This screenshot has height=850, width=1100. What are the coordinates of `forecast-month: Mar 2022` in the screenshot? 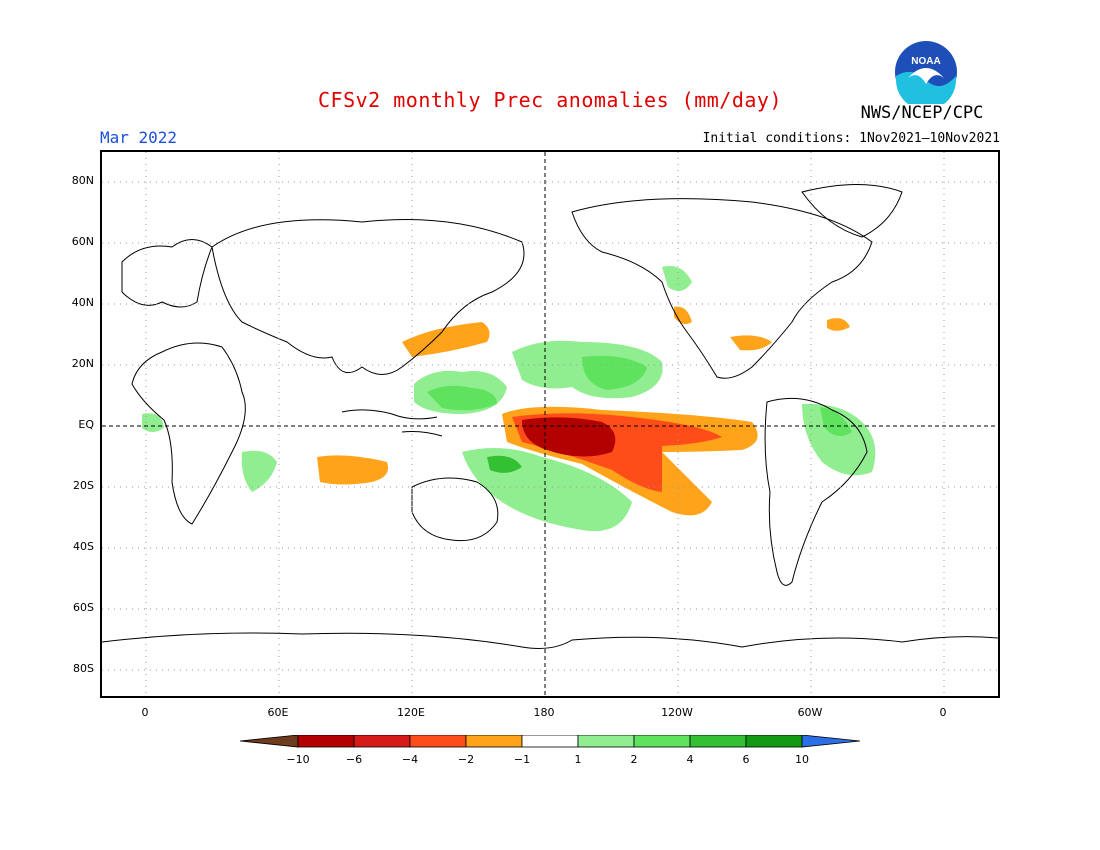 It's located at (139, 137).